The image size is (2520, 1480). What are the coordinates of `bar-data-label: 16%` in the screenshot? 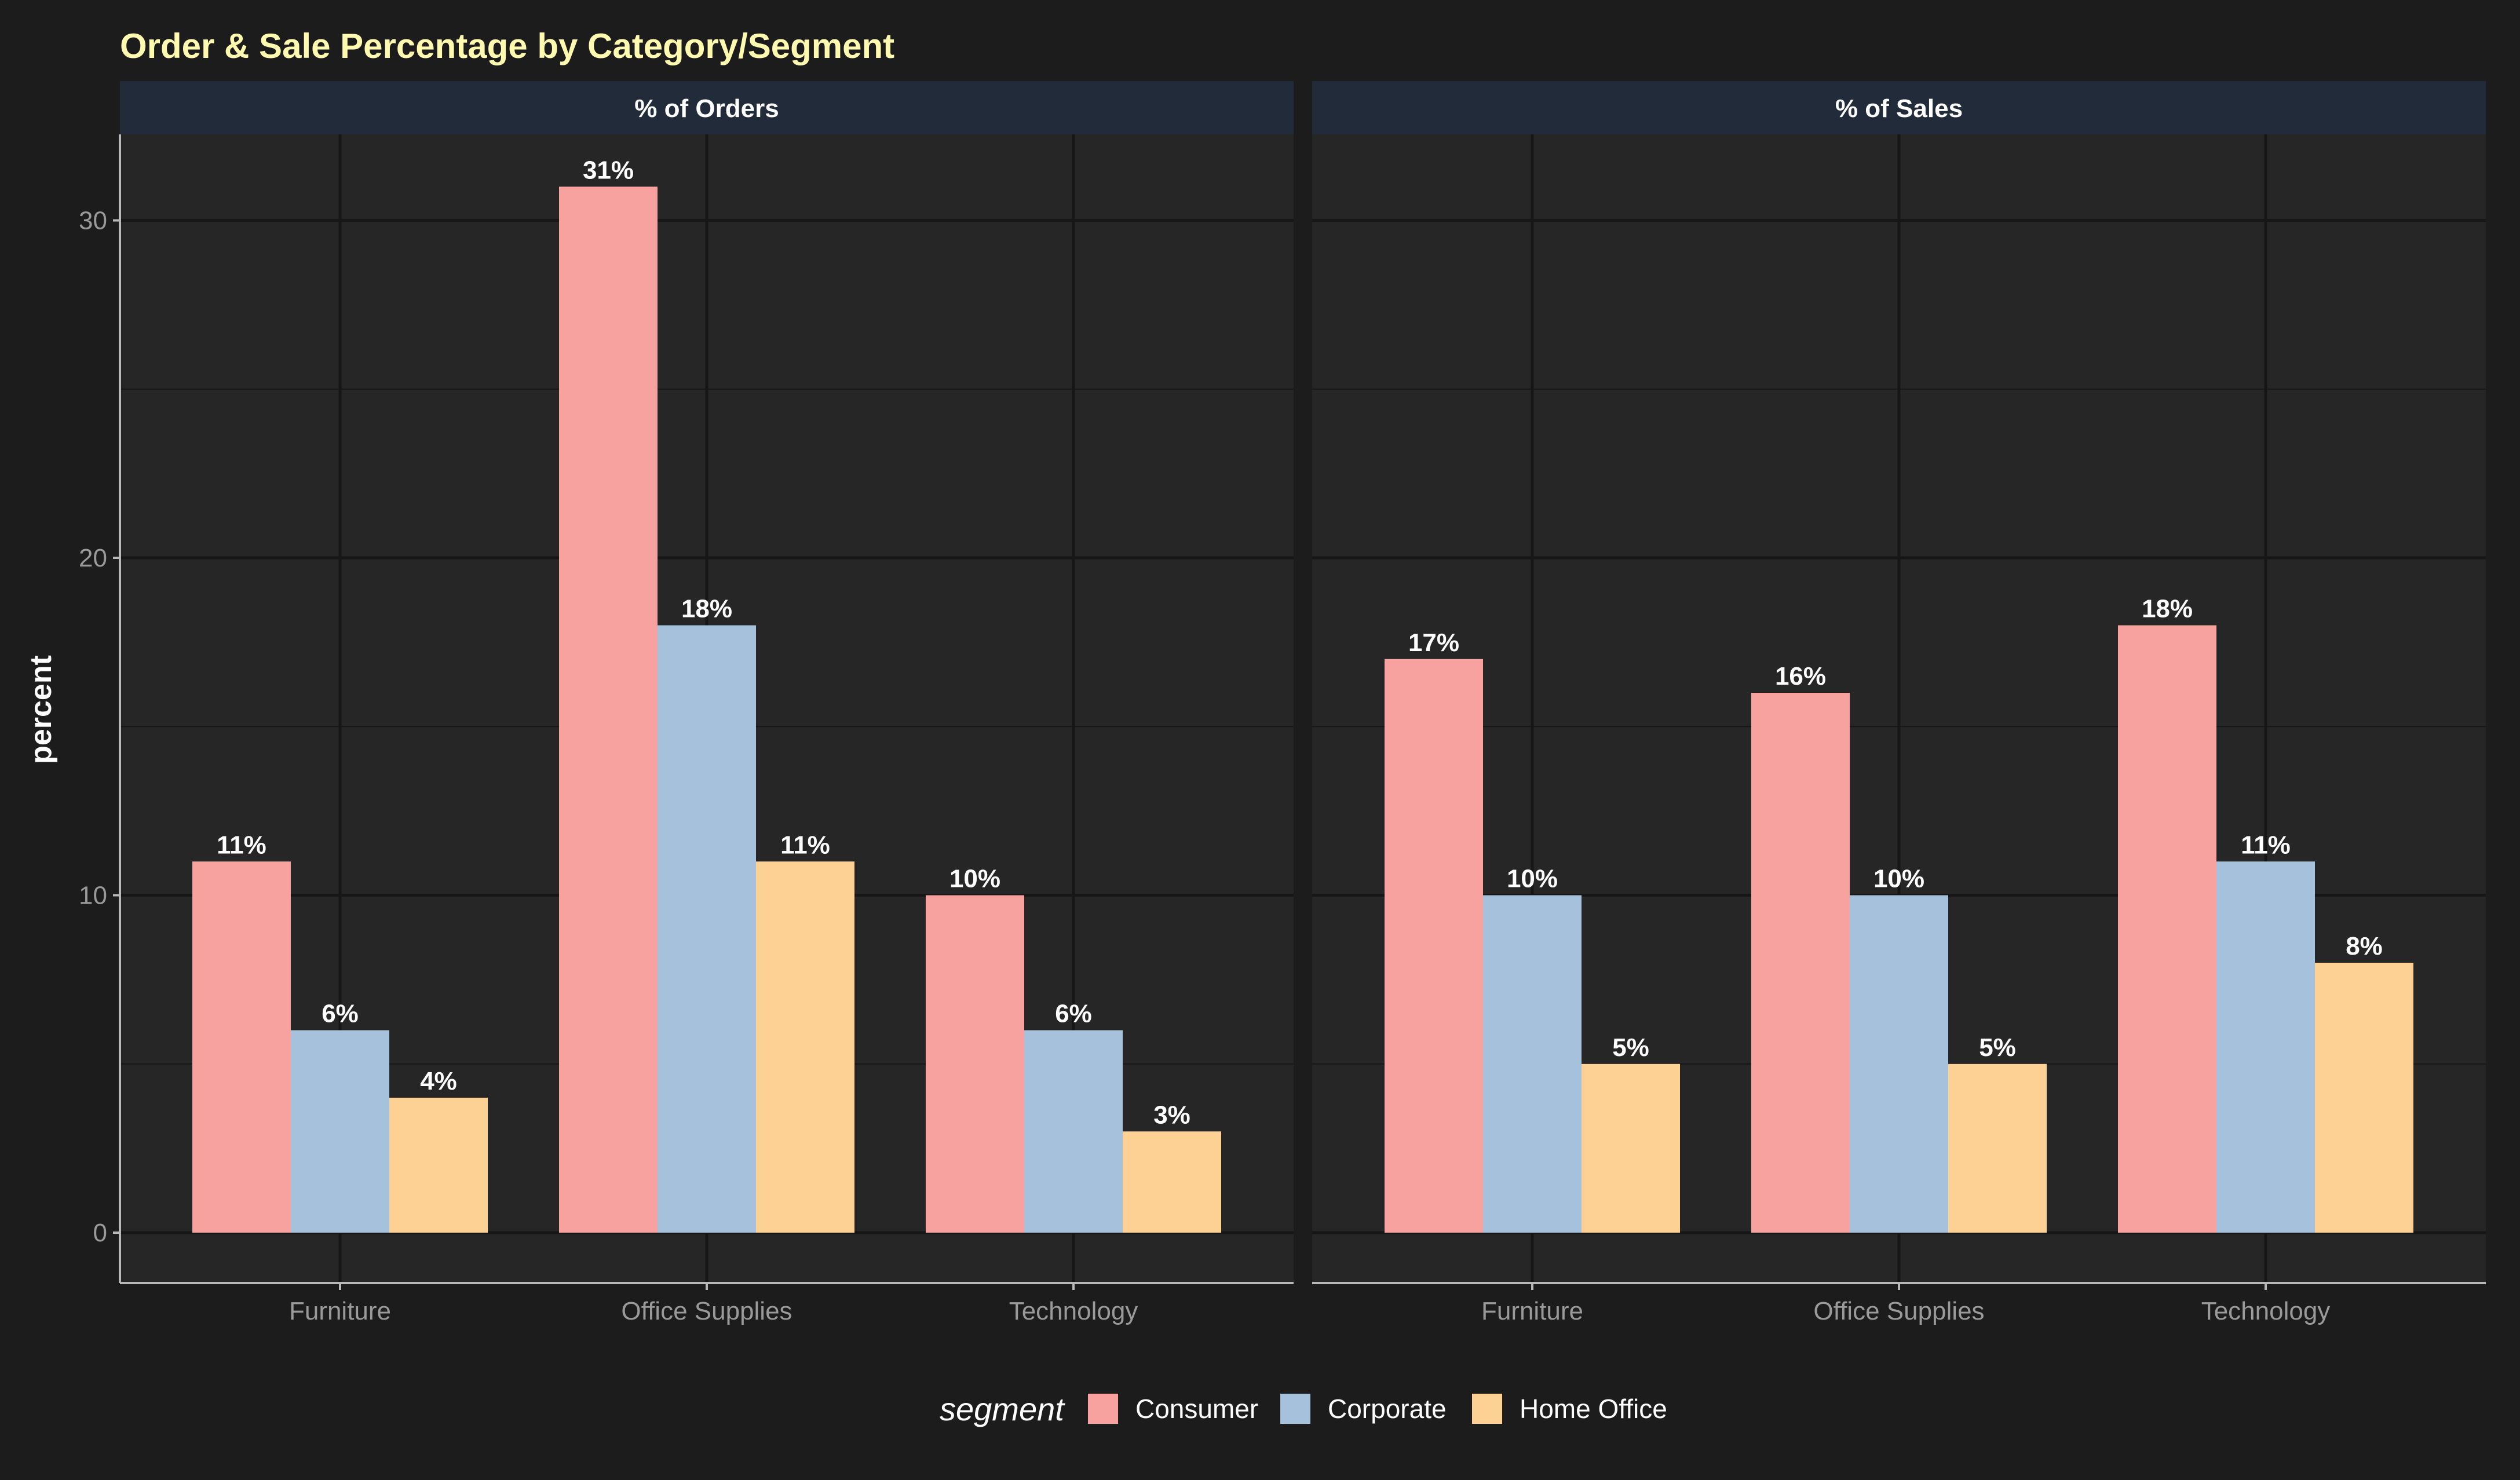 It's located at (1801, 676).